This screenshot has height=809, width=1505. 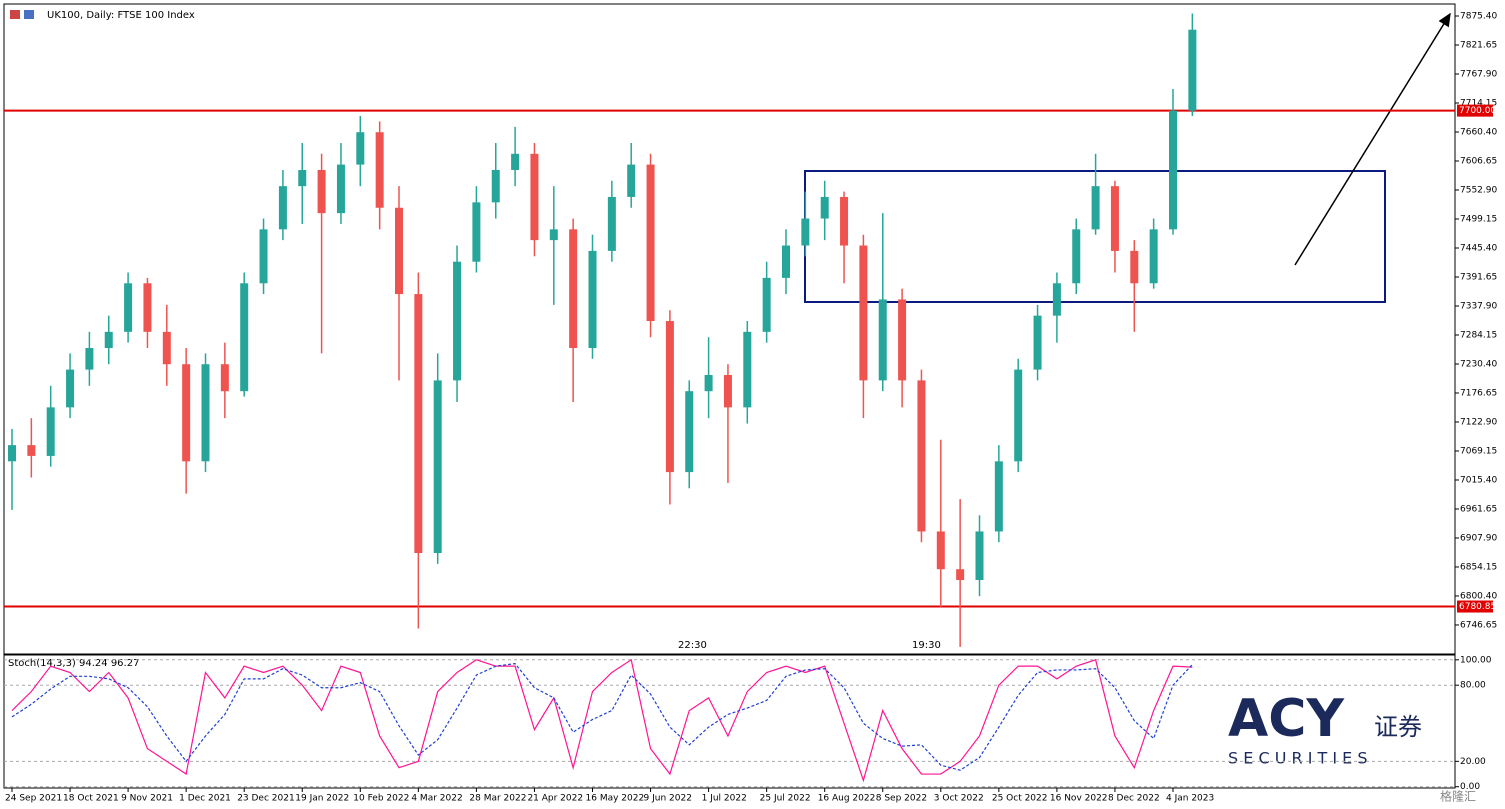 What do you see at coordinates (1398, 727) in the screenshot?
I see `watermark-brand-cn: 证券` at bounding box center [1398, 727].